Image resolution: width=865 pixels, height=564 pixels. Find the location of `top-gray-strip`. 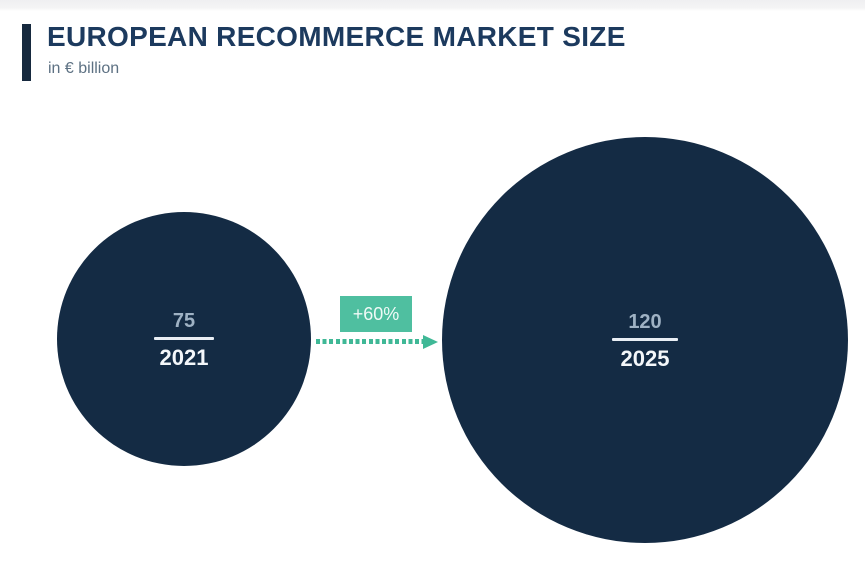

top-gray-strip is located at coordinates (432, 5).